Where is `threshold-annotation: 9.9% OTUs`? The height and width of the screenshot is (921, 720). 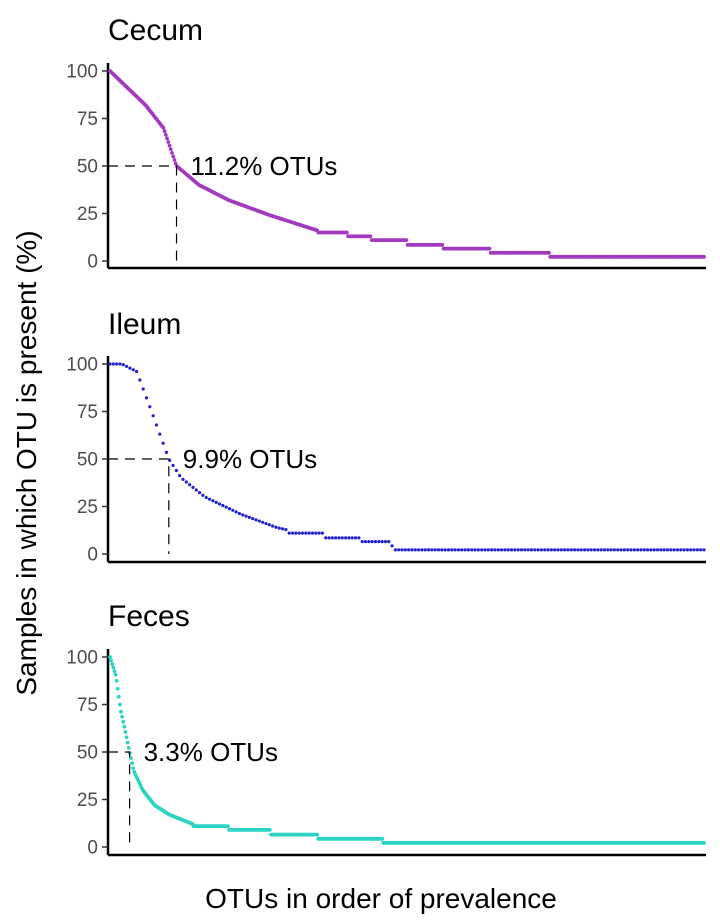
threshold-annotation: 9.9% OTUs is located at coordinates (250, 459).